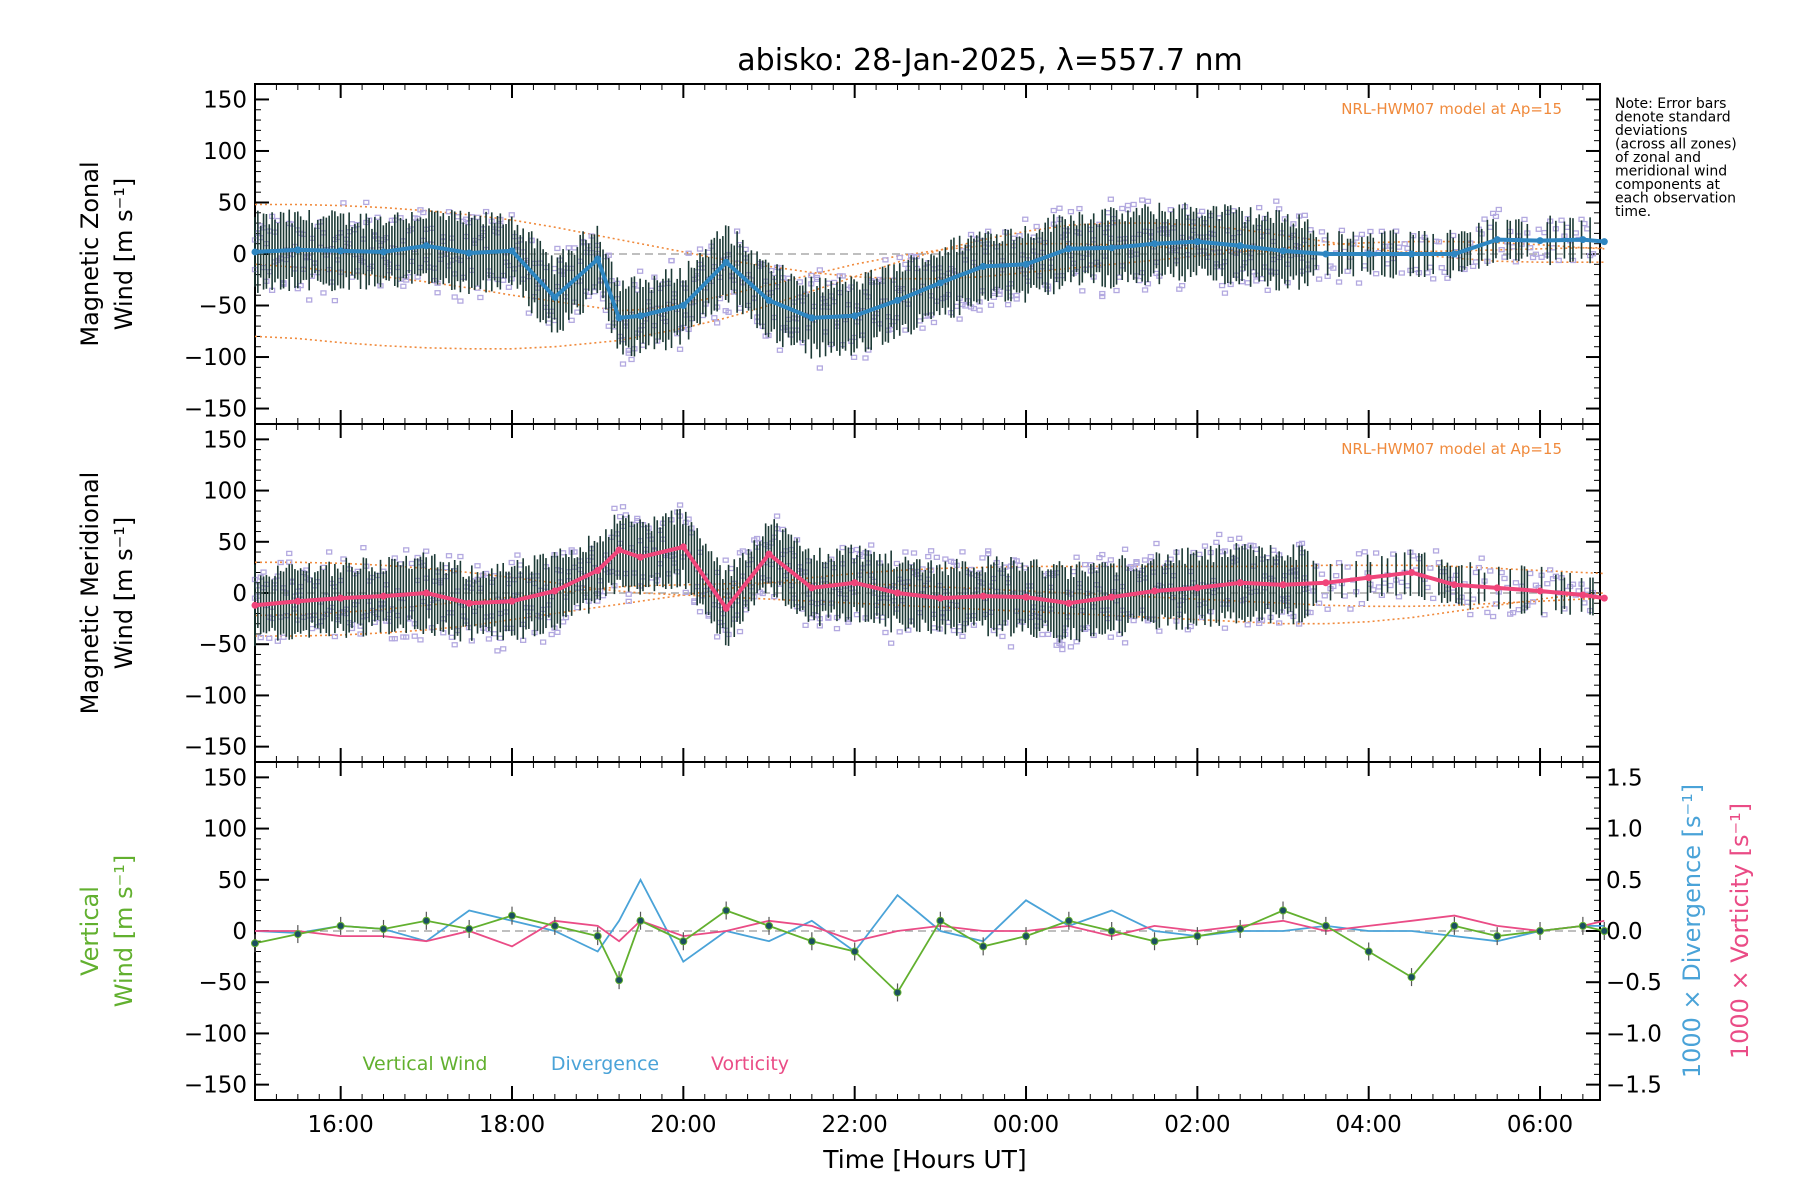 The width and height of the screenshot is (1800, 1200). I want to click on x-tick-label: 20:00, so click(683, 1125).